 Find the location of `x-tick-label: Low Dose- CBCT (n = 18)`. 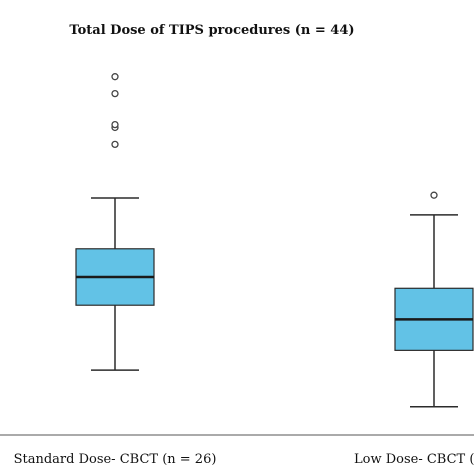

x-tick-label: Low Dose- CBCT (n = 18) is located at coordinates (414, 459).